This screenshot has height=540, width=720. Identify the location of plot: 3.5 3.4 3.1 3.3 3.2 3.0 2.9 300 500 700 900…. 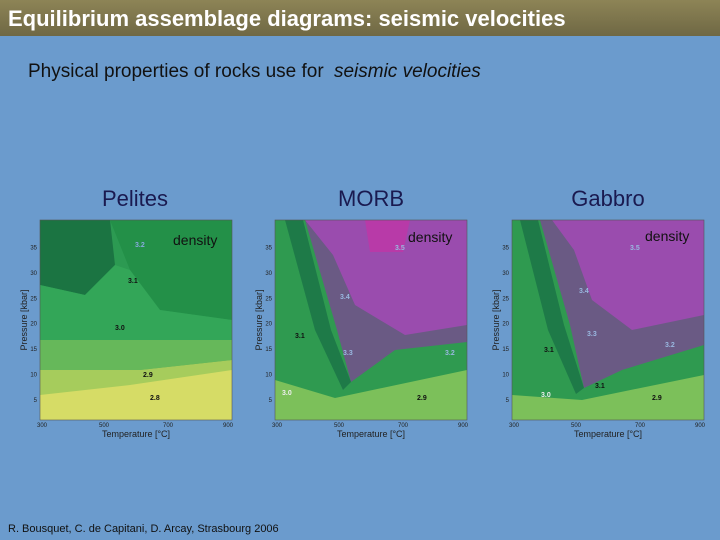
(361, 329).